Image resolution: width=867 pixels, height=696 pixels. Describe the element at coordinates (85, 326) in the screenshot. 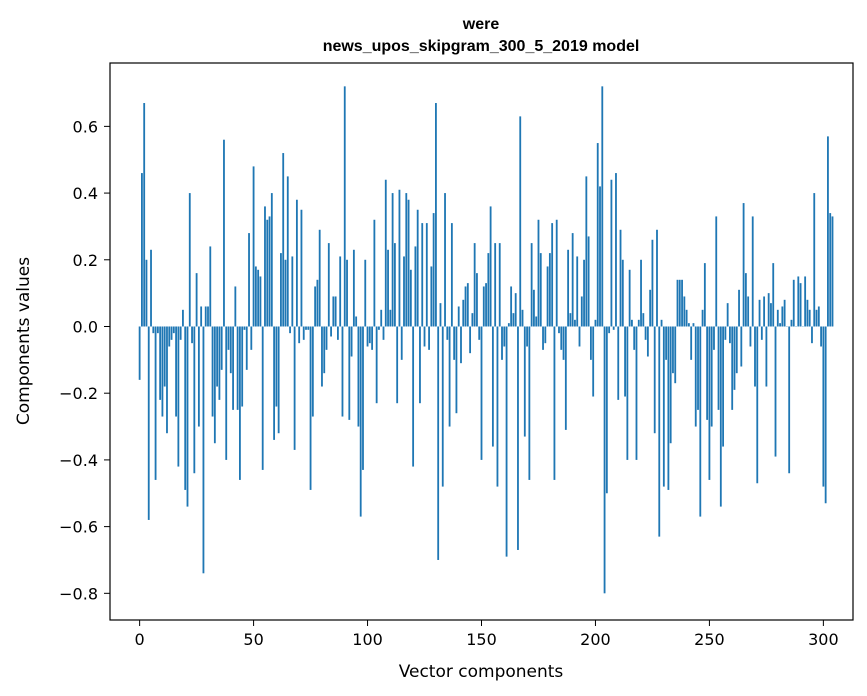

I see `y-tick-label: 0.0` at that location.